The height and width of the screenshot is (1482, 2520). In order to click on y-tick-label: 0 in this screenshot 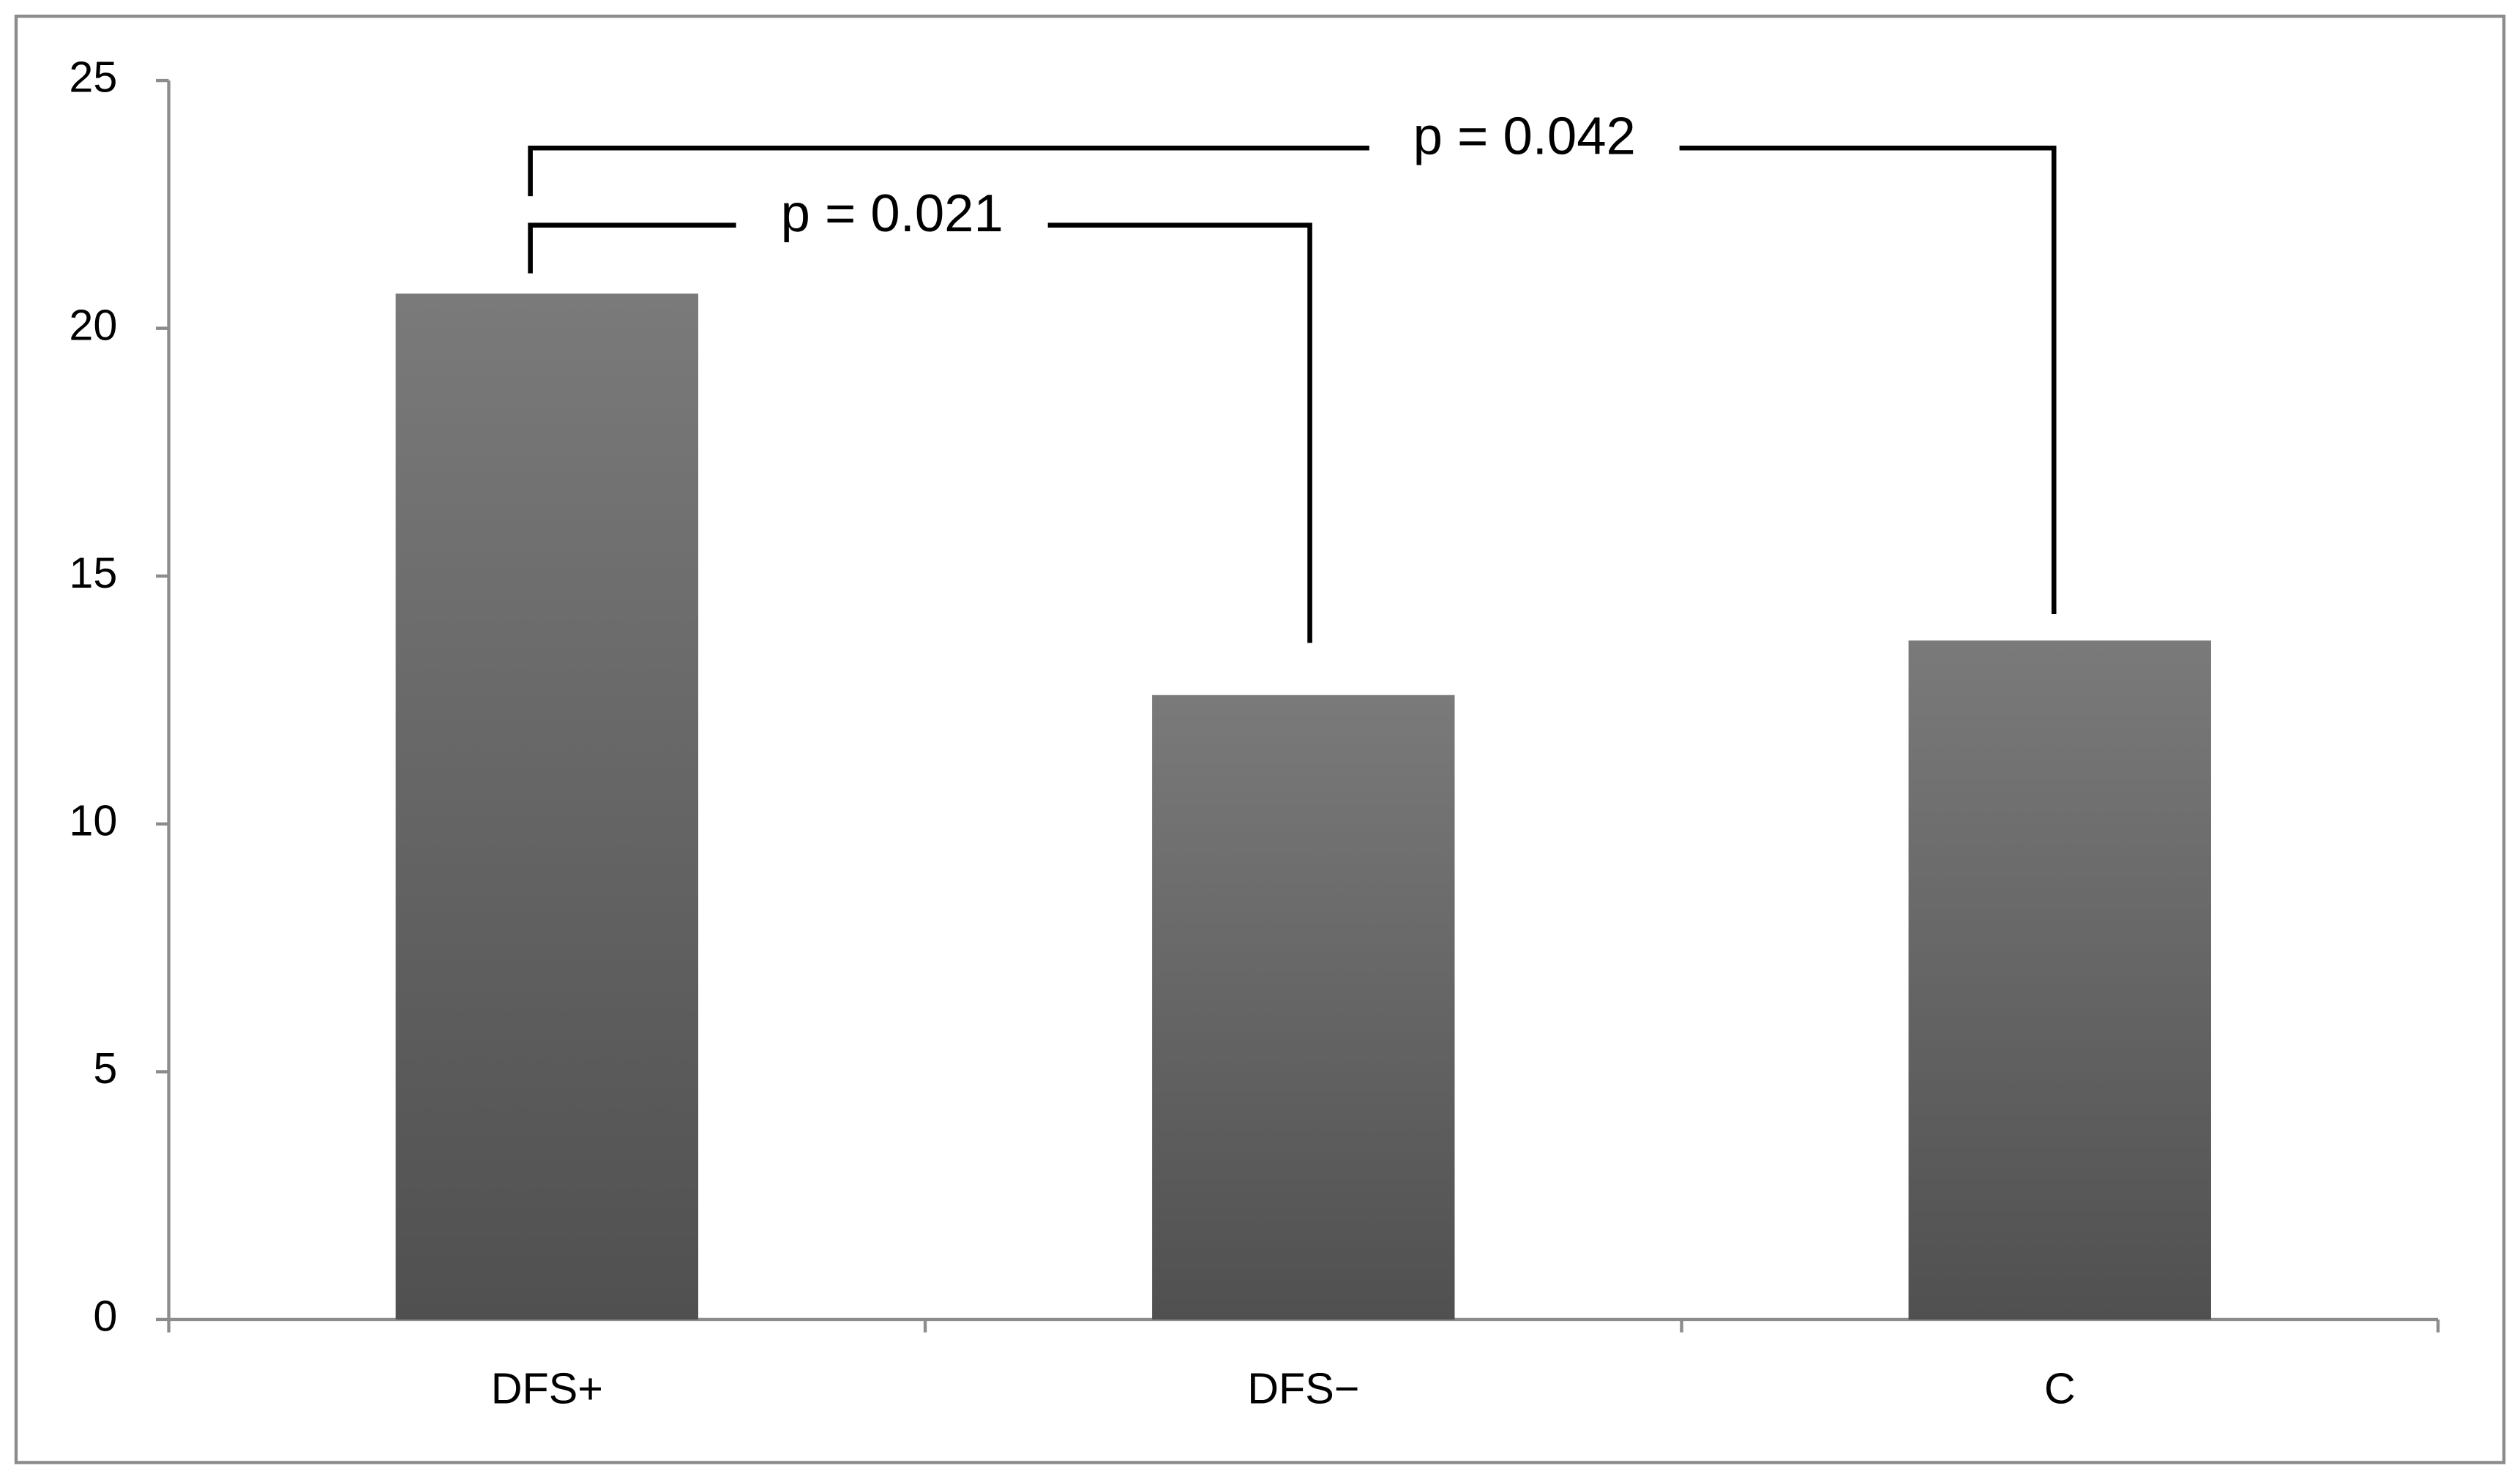, I will do `click(105, 1316)`.